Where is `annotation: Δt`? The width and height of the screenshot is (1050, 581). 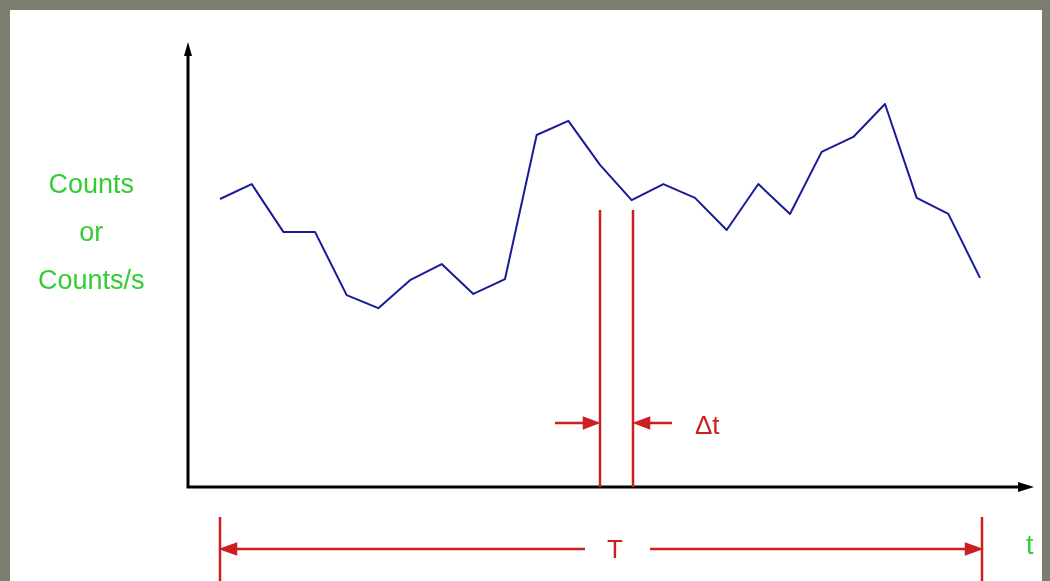 annotation: Δt is located at coordinates (707, 425).